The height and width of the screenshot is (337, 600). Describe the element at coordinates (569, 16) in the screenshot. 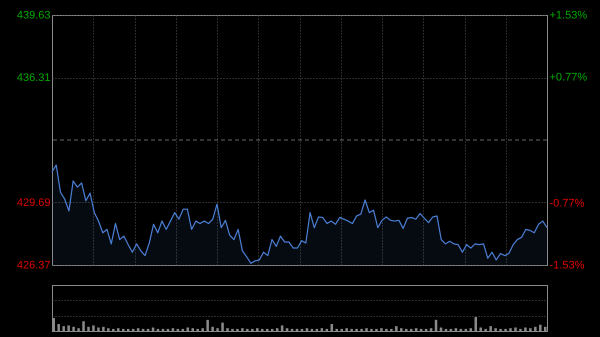

I see `y2-tick-label: +1.53%` at that location.